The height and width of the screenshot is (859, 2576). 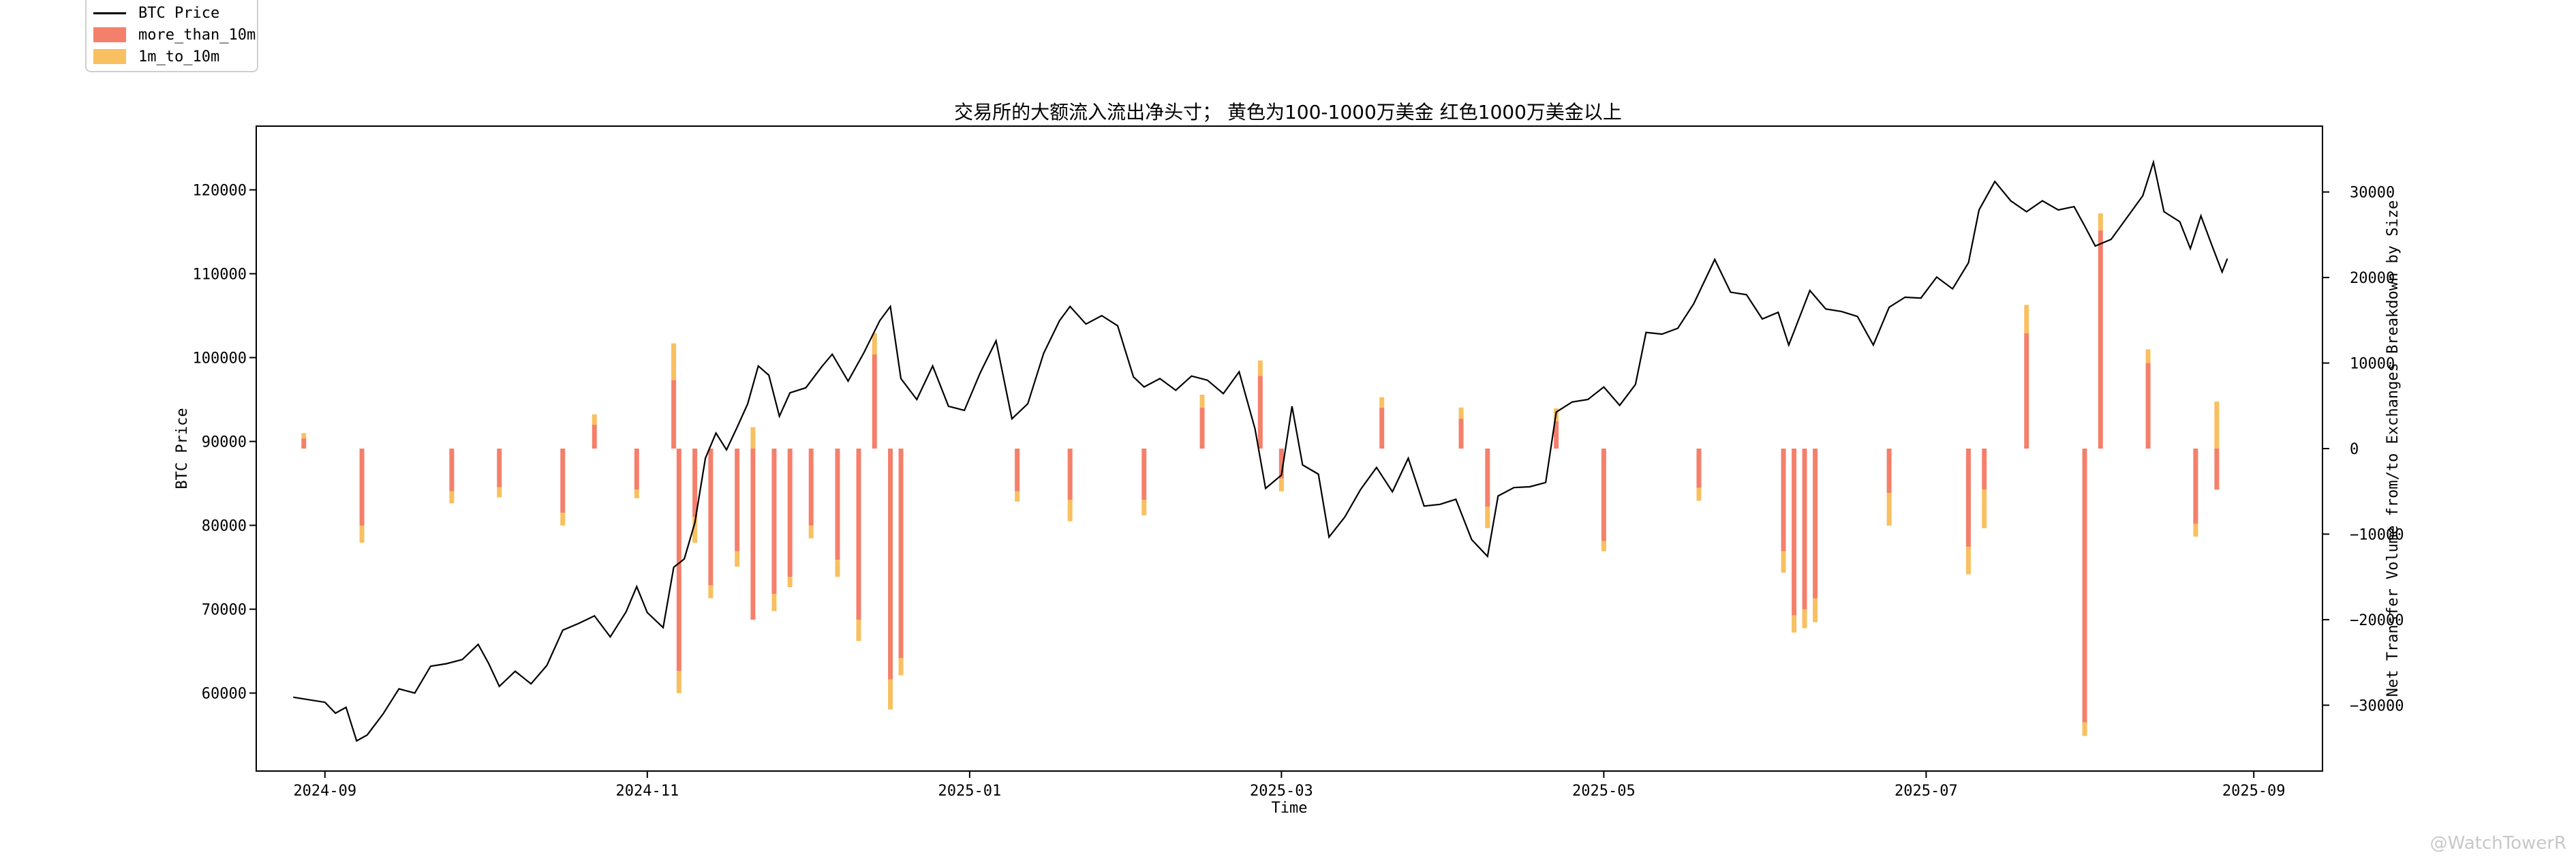 I want to click on x-tick-label: 2025-01, so click(x=969, y=791).